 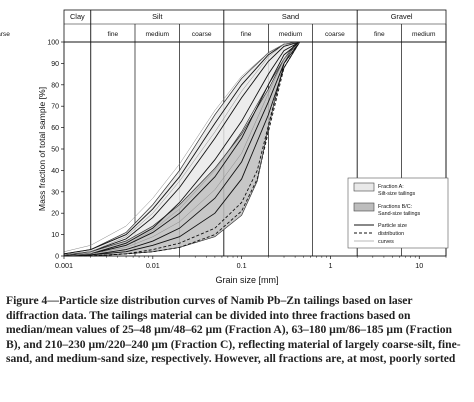 What do you see at coordinates (255, 26) in the screenshot?
I see `header-frame` at bounding box center [255, 26].